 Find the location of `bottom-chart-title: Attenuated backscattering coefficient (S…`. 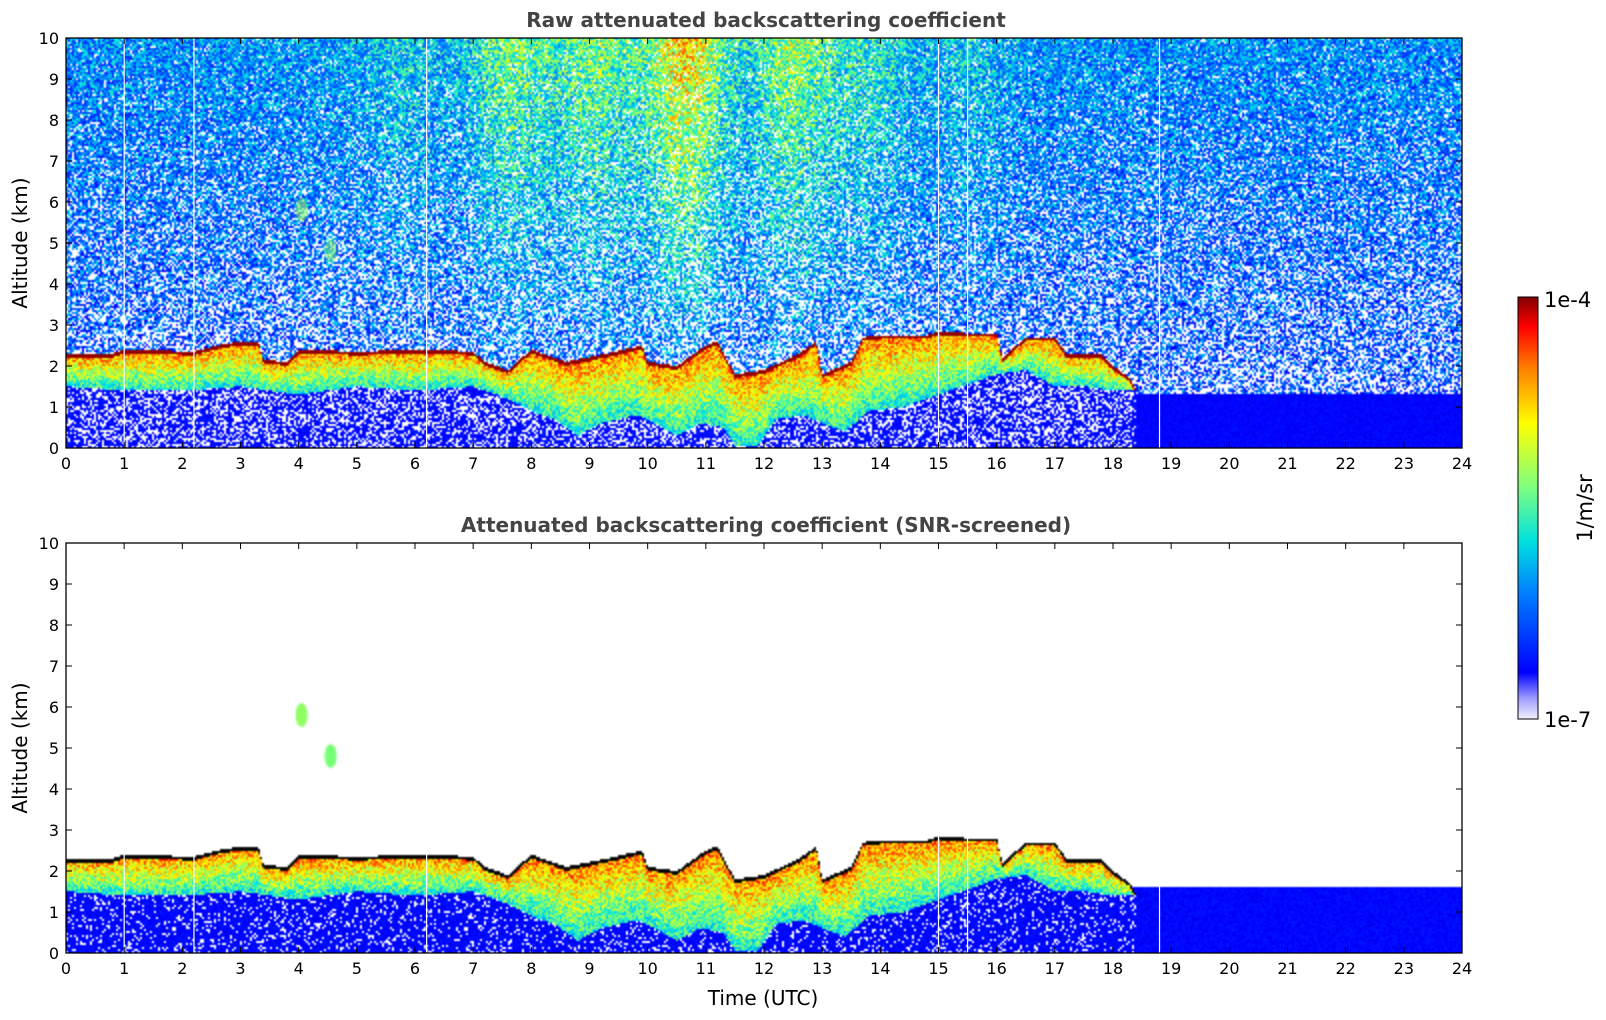

bottom-chart-title: Attenuated backscattering coefficient (S… is located at coordinates (766, 525).